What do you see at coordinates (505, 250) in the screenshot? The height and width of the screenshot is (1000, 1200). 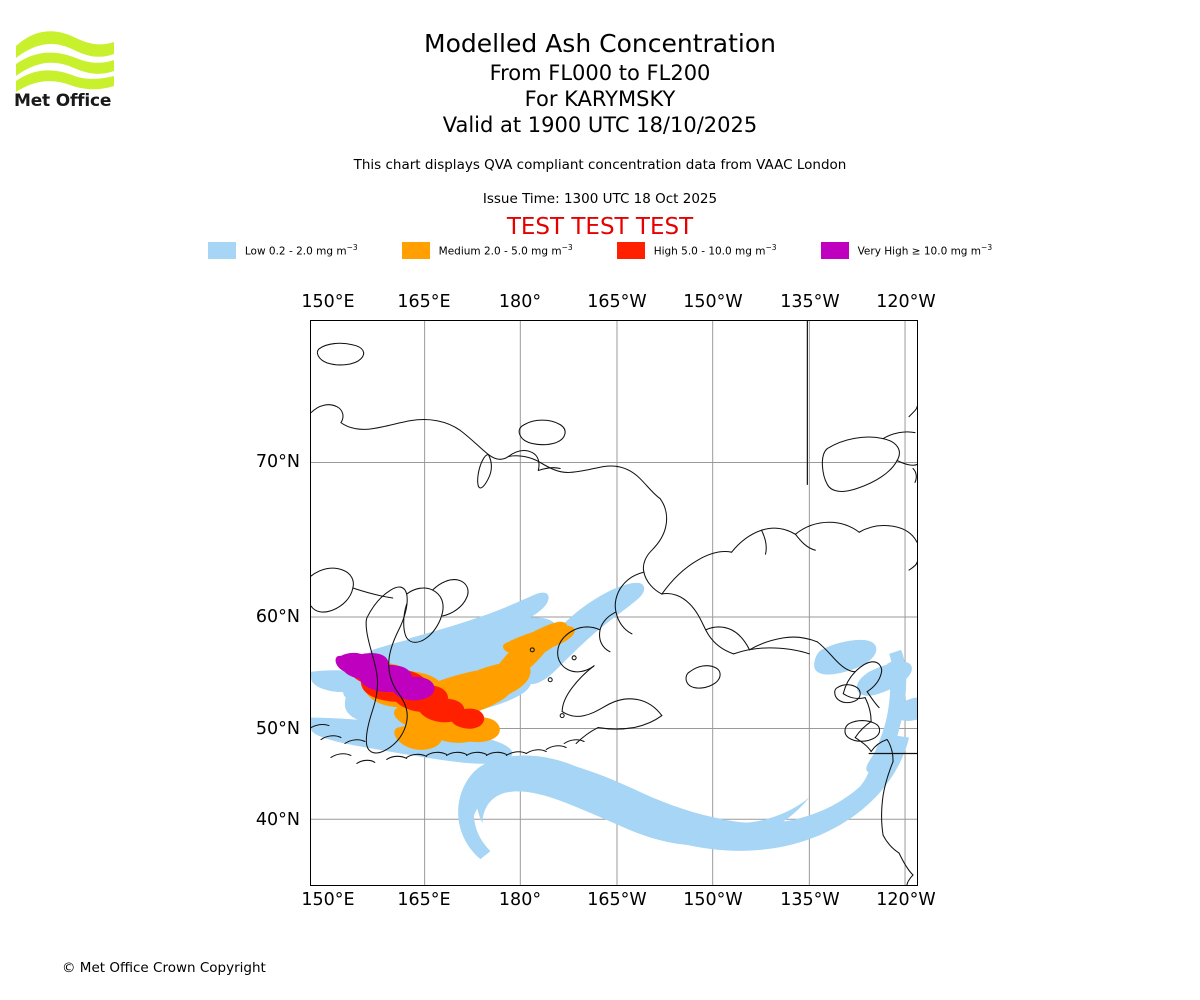 I see `legend-label-medium: Medium 2.0 - 5.0 mg m−3` at bounding box center [505, 250].